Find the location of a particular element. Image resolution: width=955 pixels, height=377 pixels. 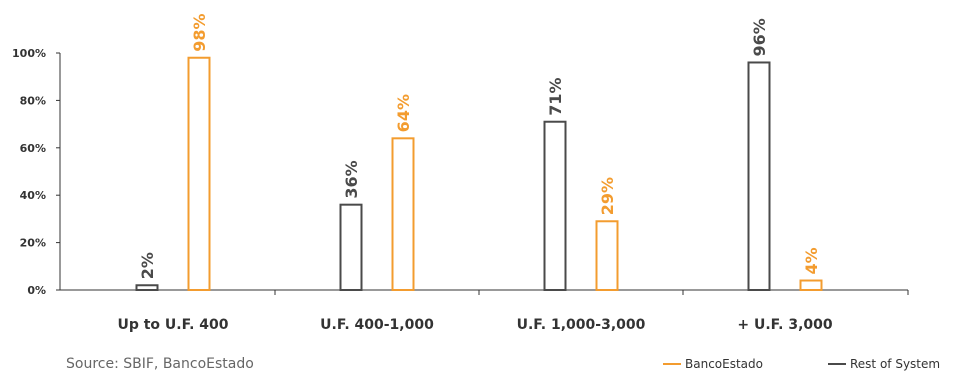

y-tick-label: 60% is located at coordinates (33, 148).